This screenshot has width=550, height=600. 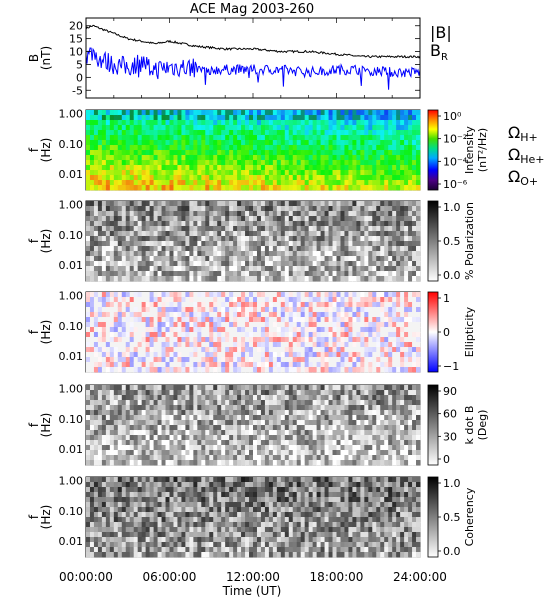 What do you see at coordinates (252, 9) in the screenshot?
I see `chart-title: ACE Mag 2003-260` at bounding box center [252, 9].